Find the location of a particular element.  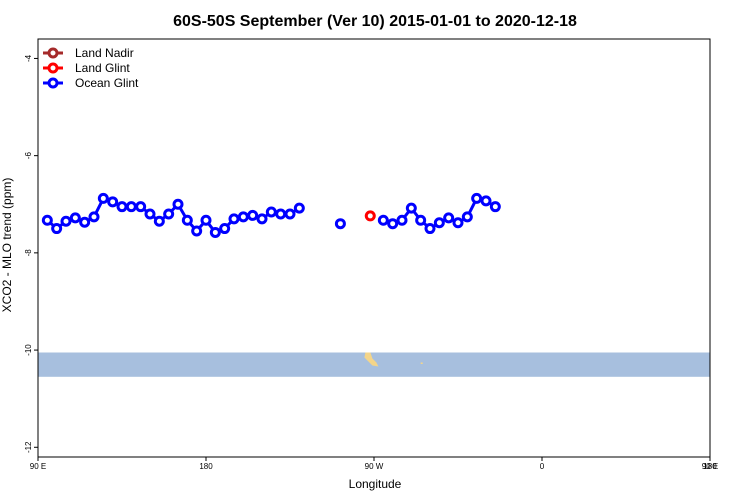

x-tick-label: 0 is located at coordinates (542, 466).